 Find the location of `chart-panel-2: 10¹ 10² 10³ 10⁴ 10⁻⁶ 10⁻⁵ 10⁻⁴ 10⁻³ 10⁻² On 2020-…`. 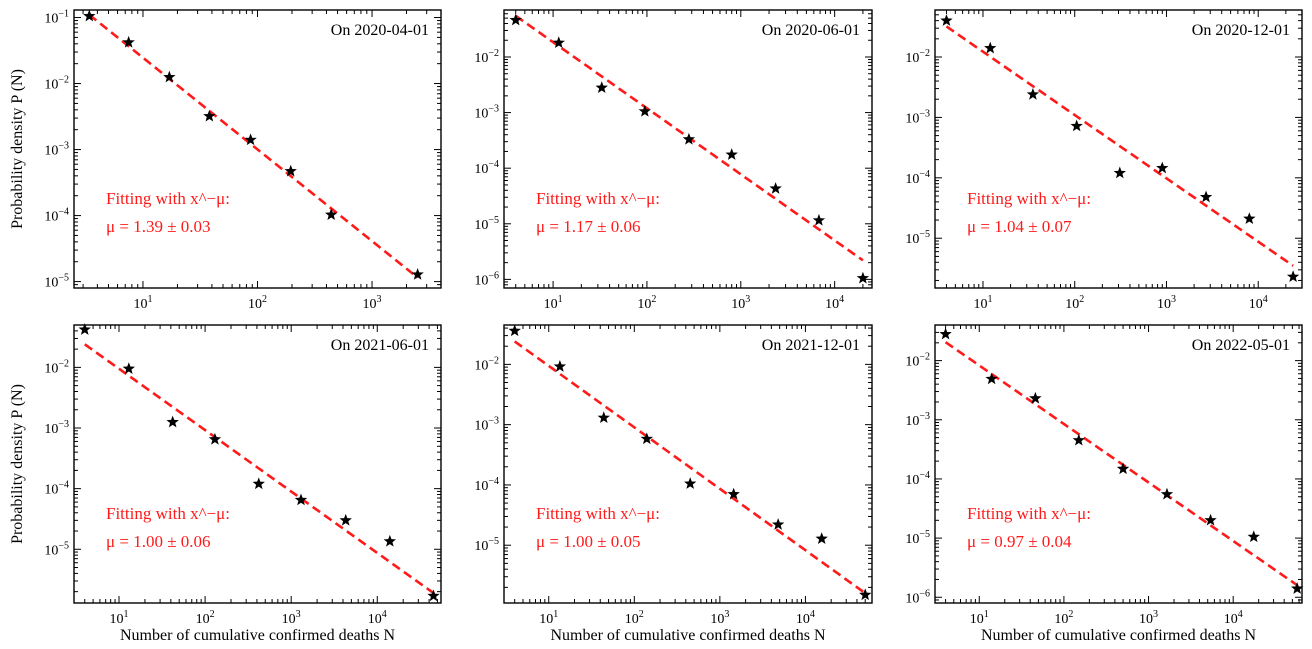

chart-panel-2: 10¹ 10² 10³ 10⁴ 10⁻⁶ 10⁻⁵ 10⁻⁴ 10⁻³ 10⁻² On 2020-… is located at coordinates (673, 160).